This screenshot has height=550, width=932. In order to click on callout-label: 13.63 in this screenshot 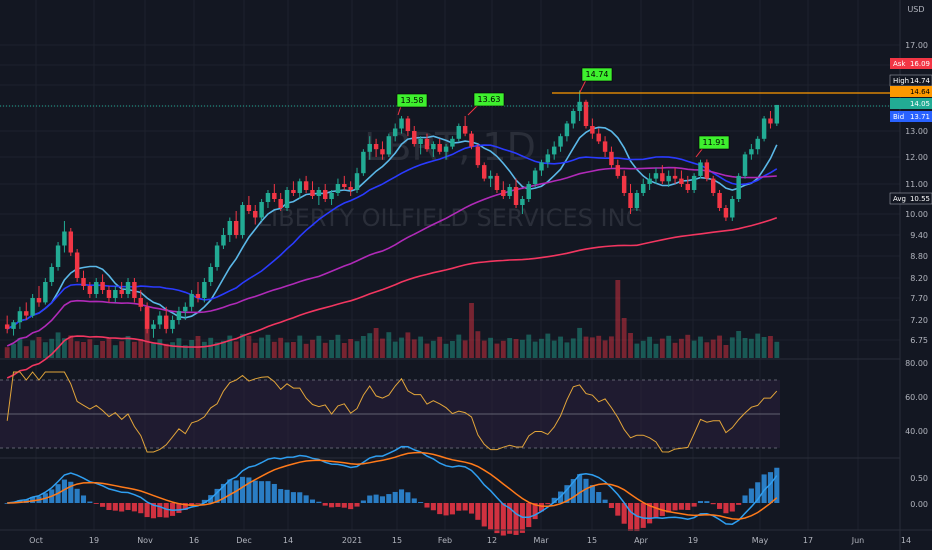, I will do `click(489, 99)`.